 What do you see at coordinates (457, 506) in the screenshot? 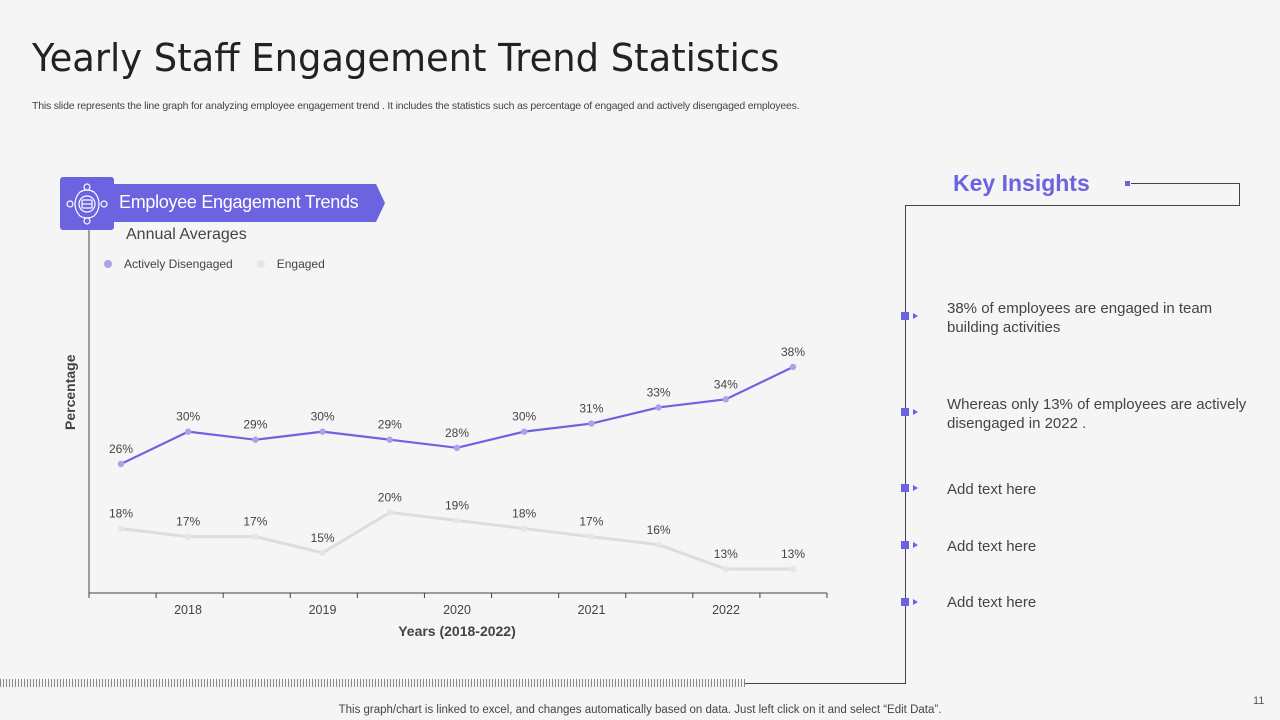
I see `data-label: 19%` at bounding box center [457, 506].